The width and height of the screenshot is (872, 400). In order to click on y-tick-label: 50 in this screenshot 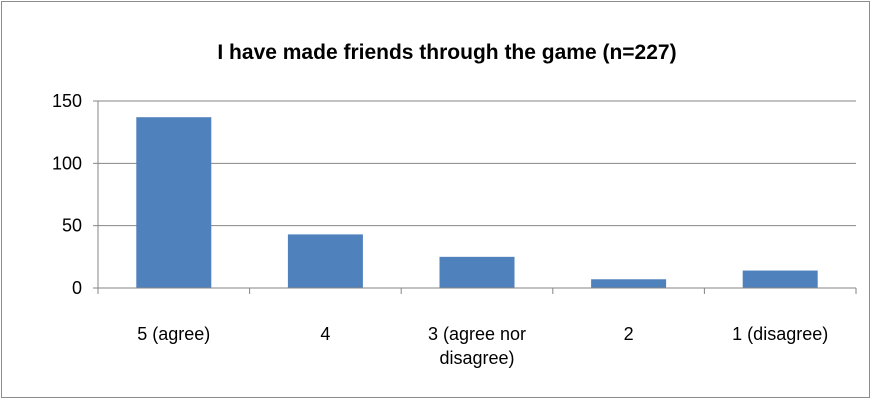, I will do `click(72, 226)`.